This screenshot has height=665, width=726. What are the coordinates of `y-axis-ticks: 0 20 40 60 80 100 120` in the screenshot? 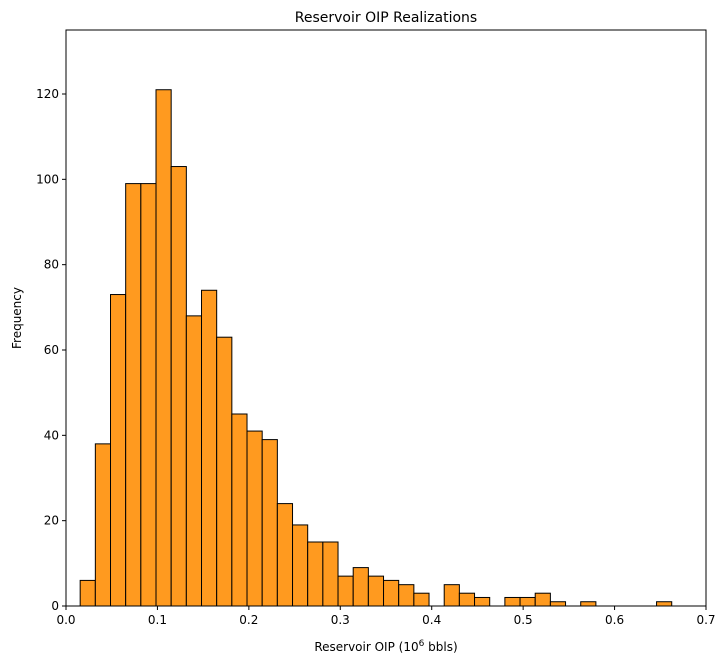 It's located at (51, 350).